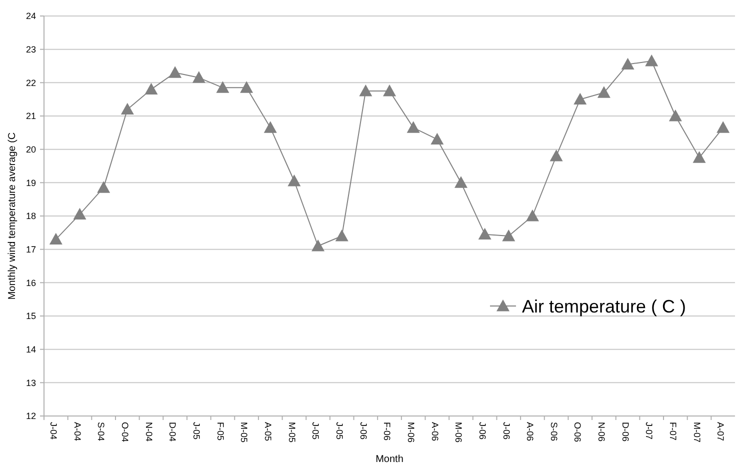  Describe the element at coordinates (390, 459) in the screenshot. I see `x-axis-title: Month` at that location.